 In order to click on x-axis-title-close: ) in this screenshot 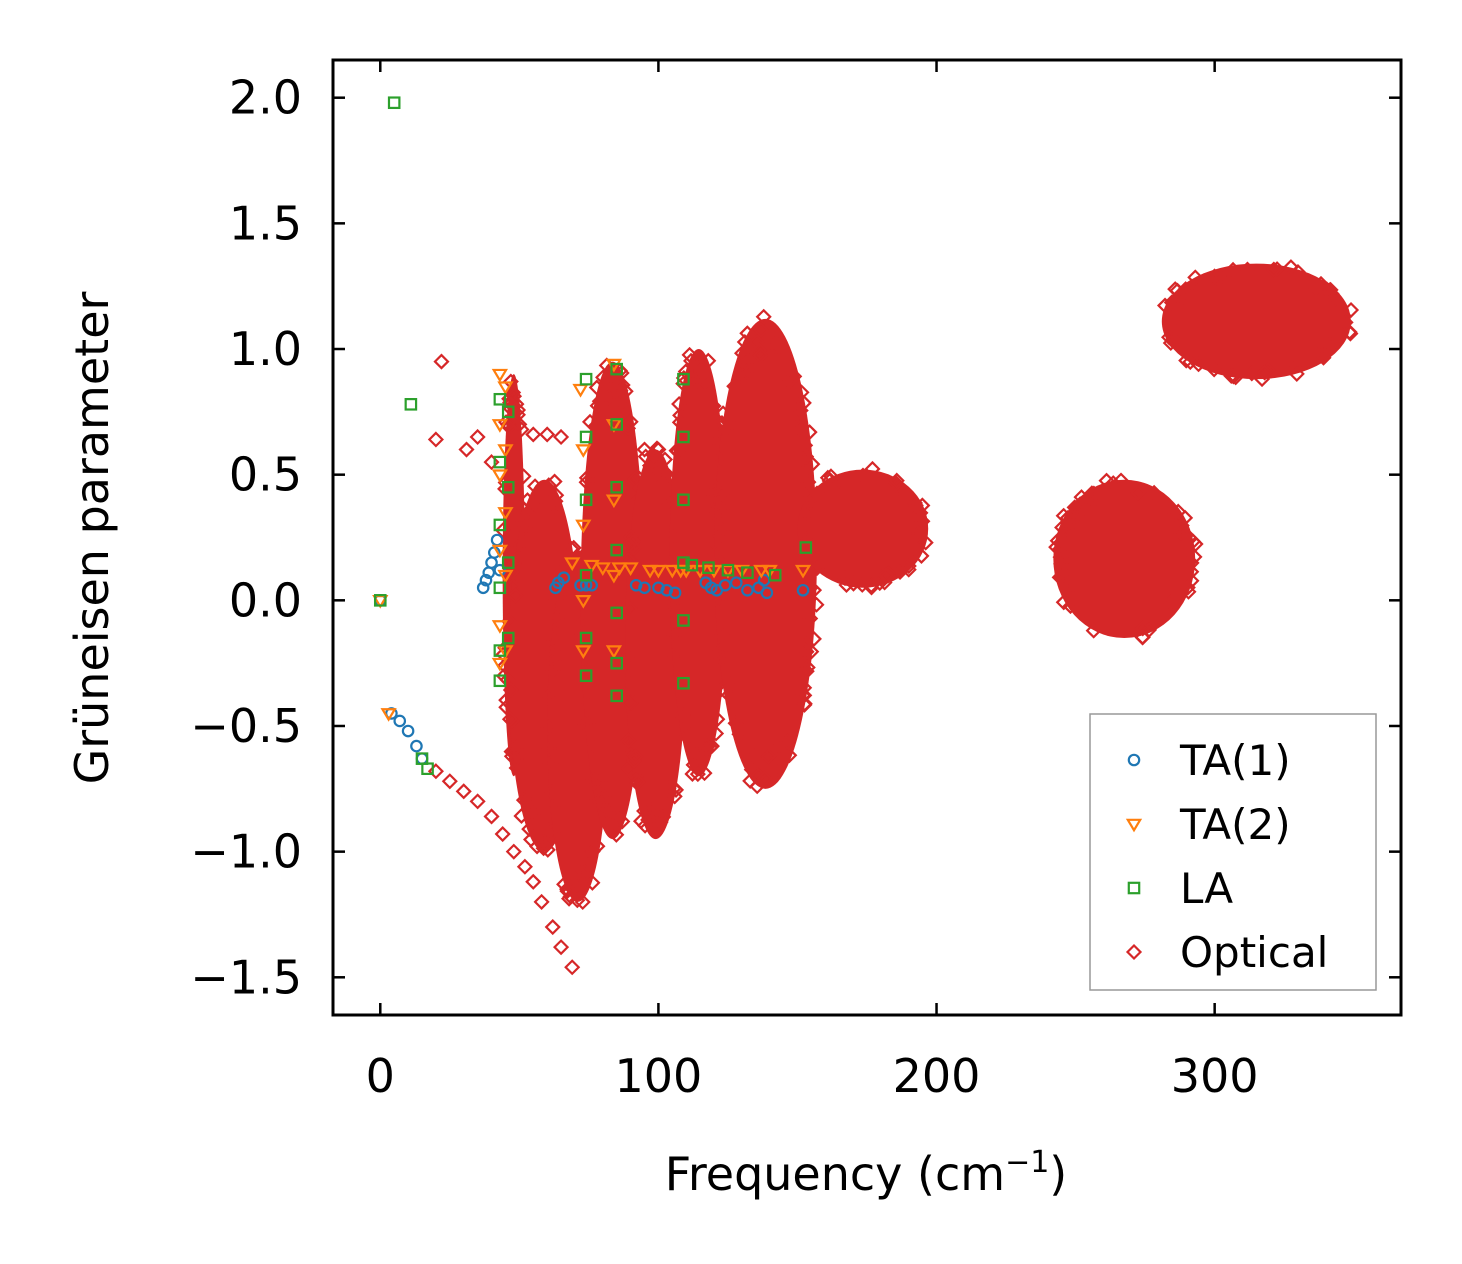, I will do `click(1058, 1174)`.